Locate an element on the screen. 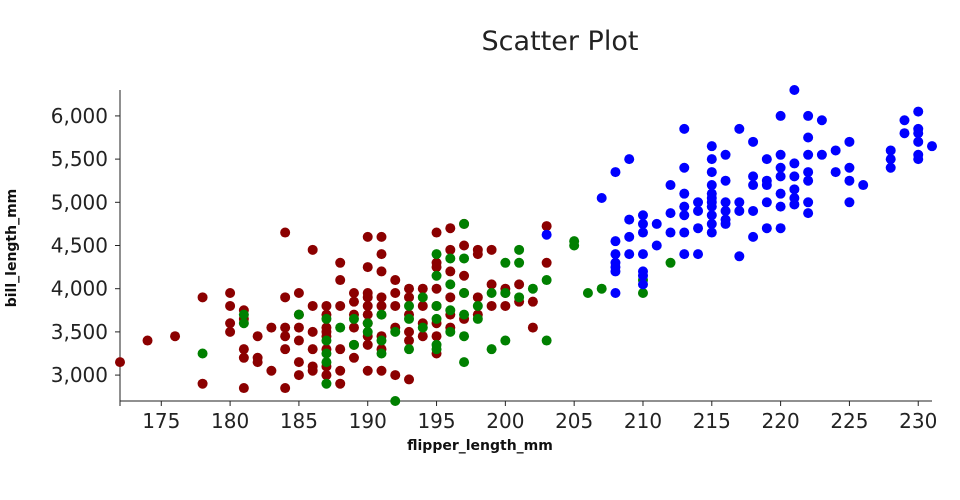  y-tick-label: 6,000 is located at coordinates (79, 116).